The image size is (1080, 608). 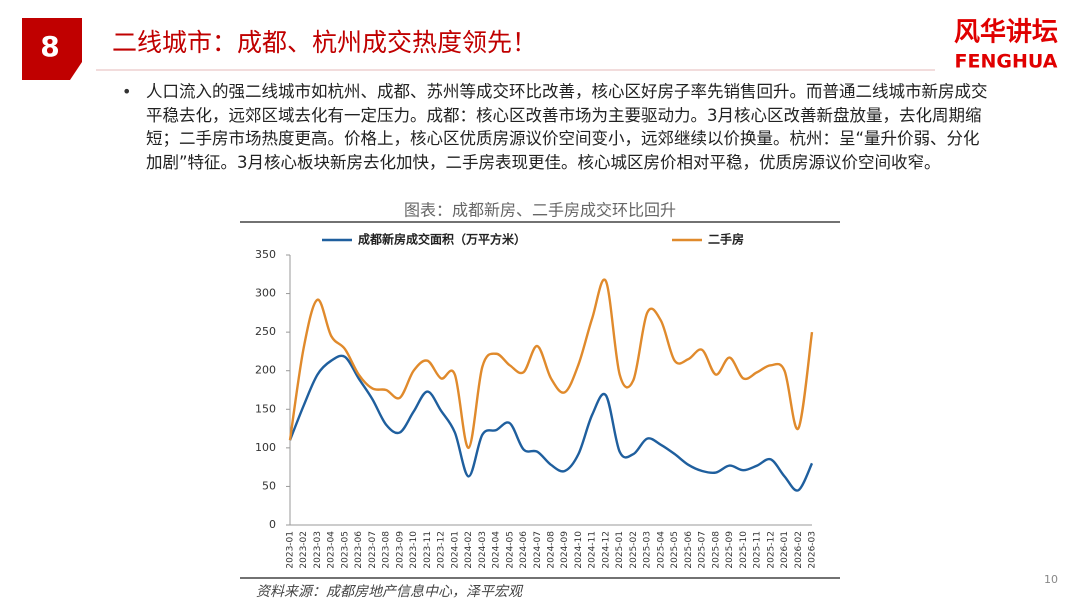 I want to click on x-tick-label: 2025-11, so click(x=758, y=550).